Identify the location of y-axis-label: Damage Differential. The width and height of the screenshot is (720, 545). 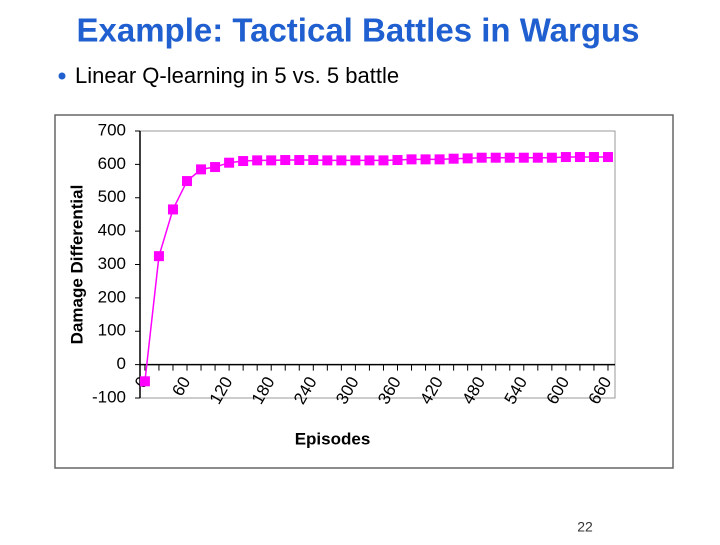
(76, 265).